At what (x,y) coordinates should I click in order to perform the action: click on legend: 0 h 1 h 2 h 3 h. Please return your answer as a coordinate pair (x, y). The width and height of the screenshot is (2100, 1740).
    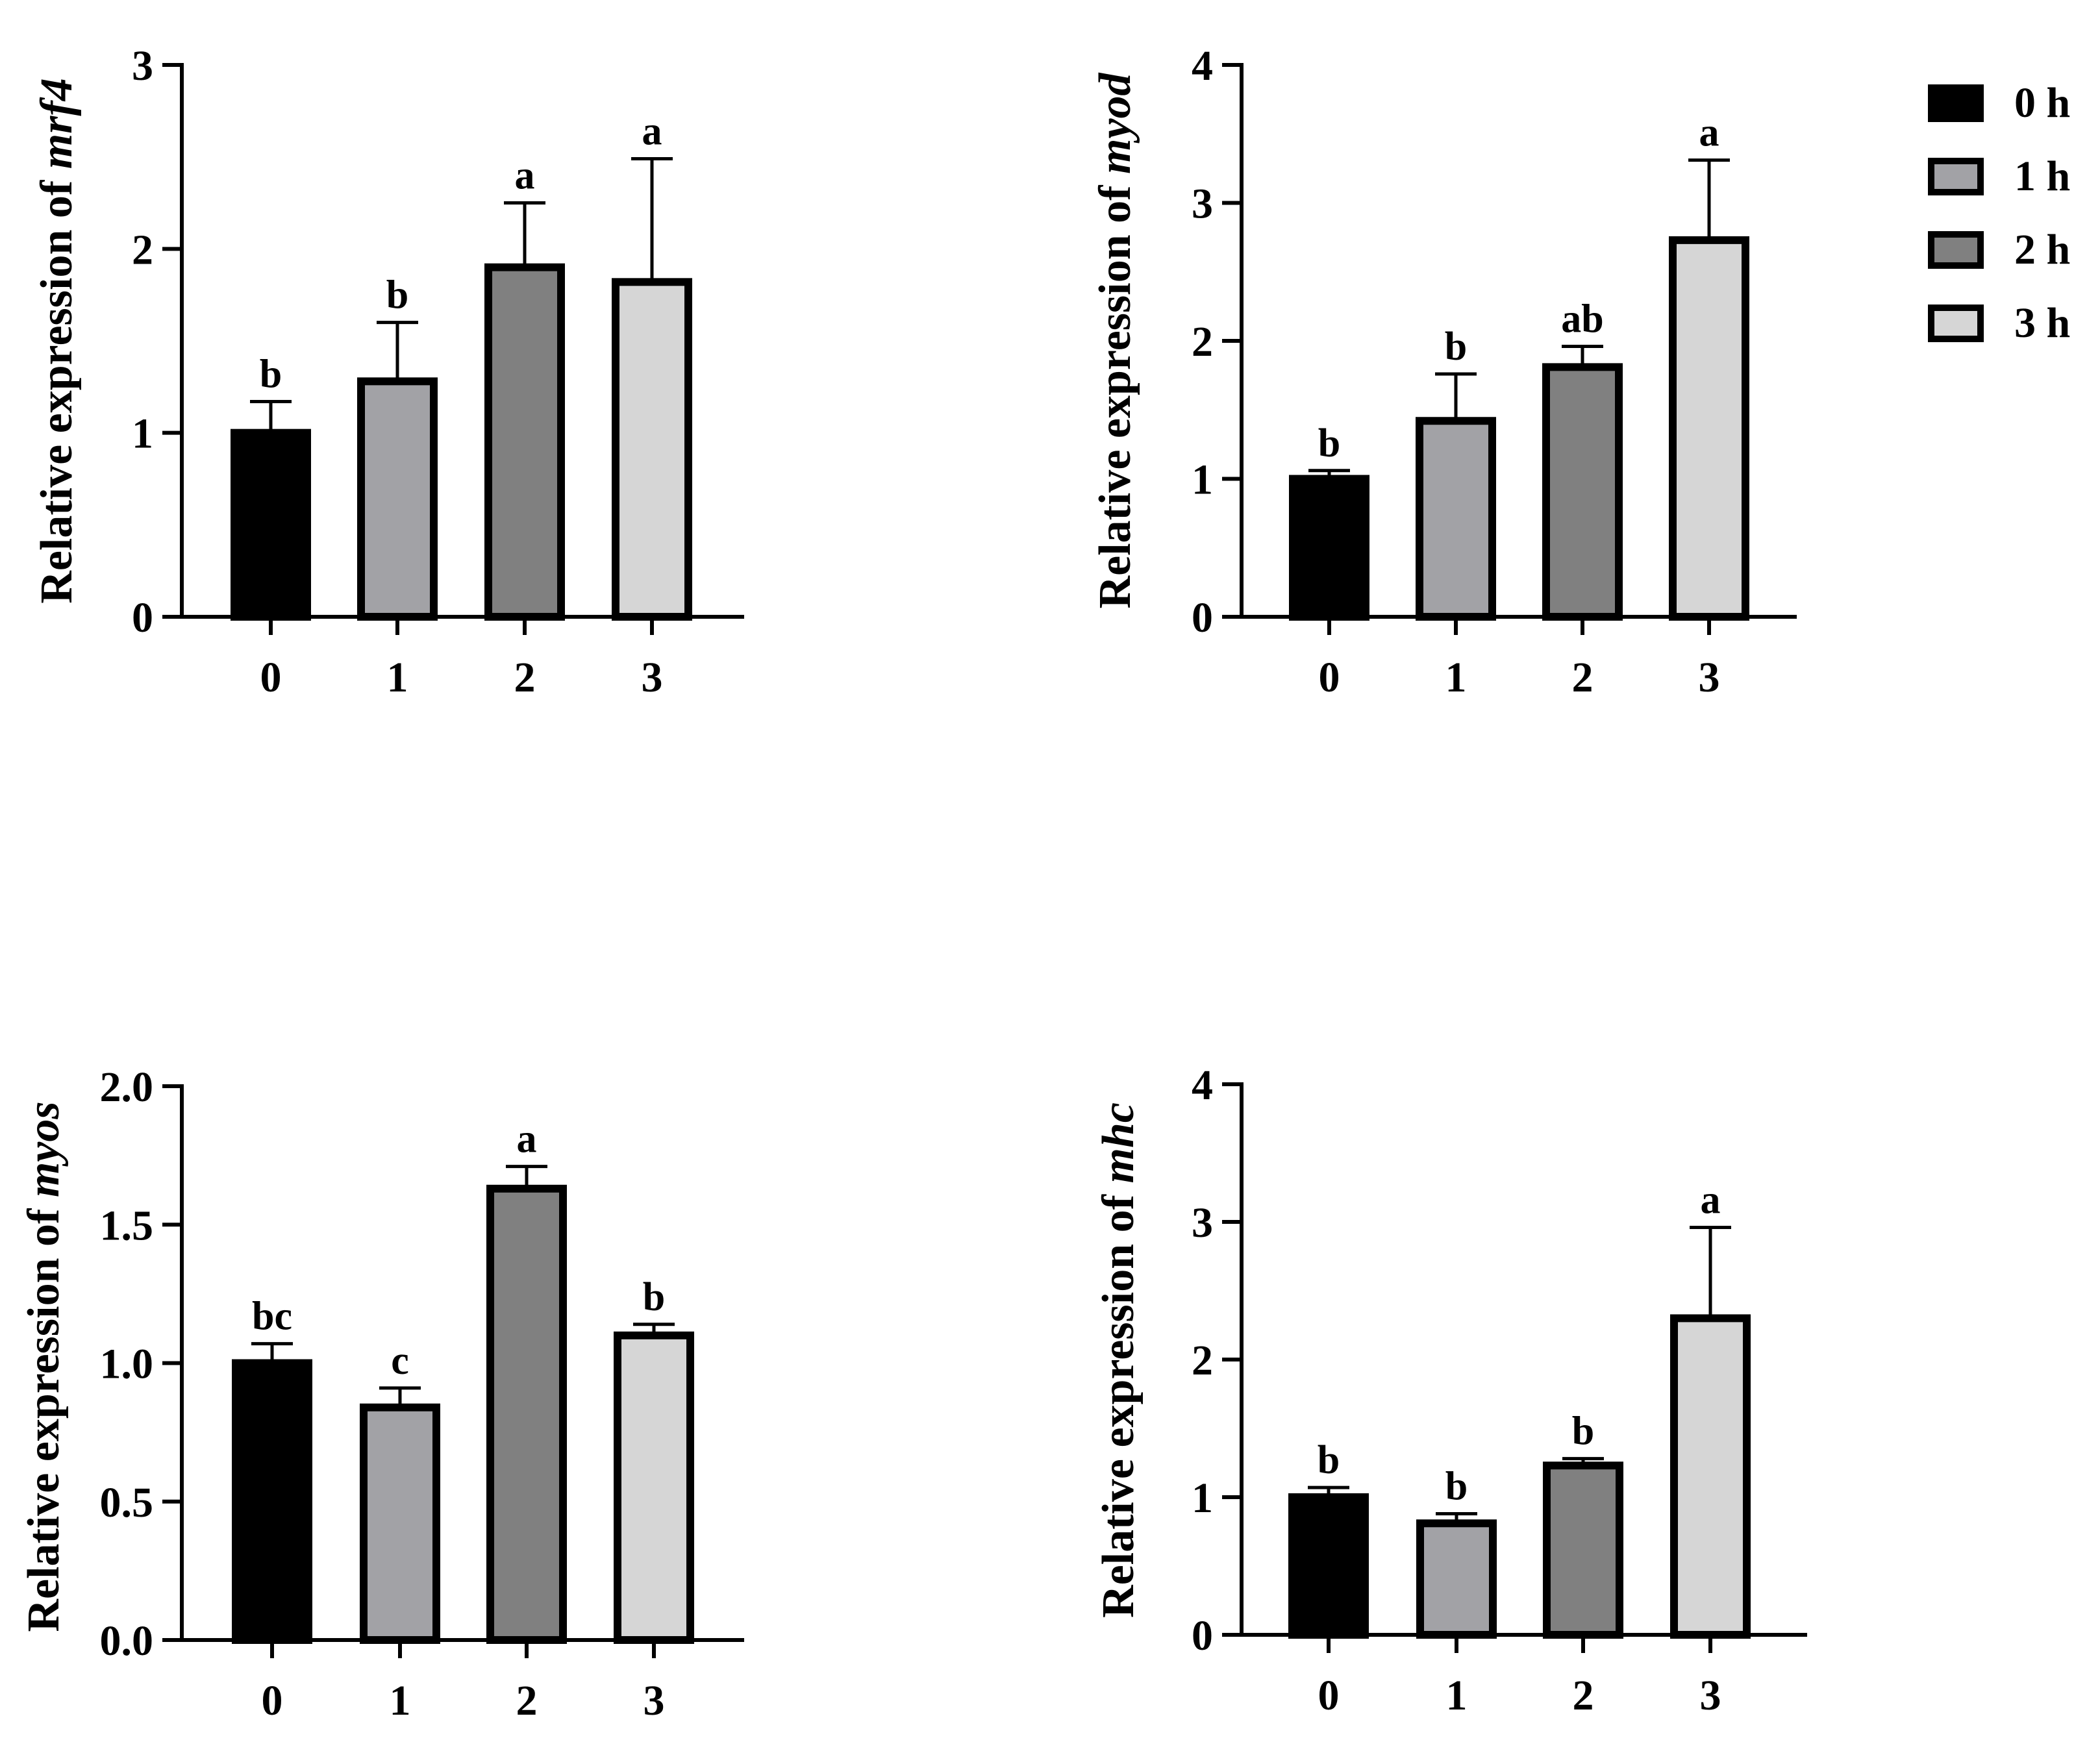
    Looking at the image, I should click on (1999, 213).